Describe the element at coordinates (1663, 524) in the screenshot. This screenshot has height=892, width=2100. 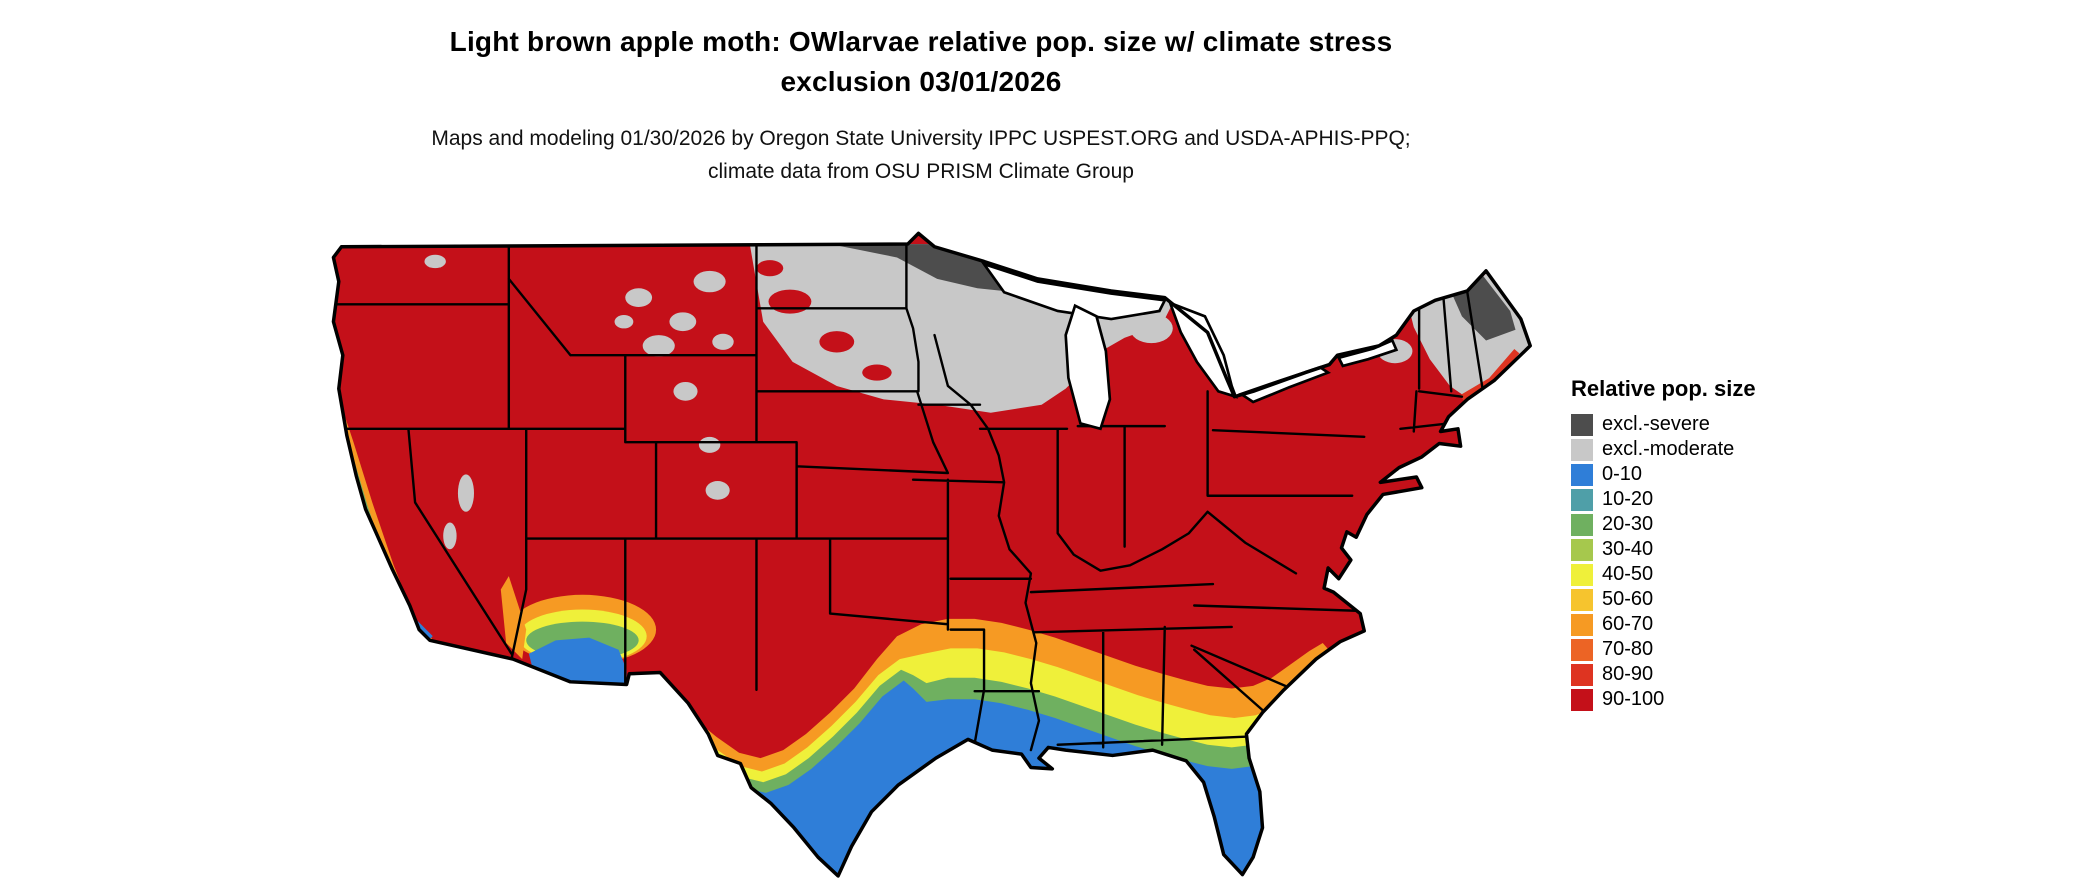
I see `legend-item: 20-30` at that location.